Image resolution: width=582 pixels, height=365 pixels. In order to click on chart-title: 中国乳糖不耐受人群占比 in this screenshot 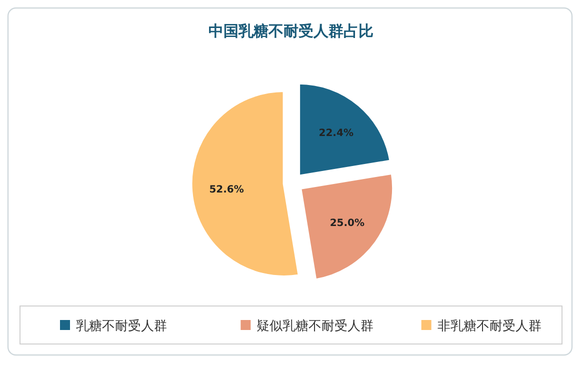, I will do `click(291, 31)`.